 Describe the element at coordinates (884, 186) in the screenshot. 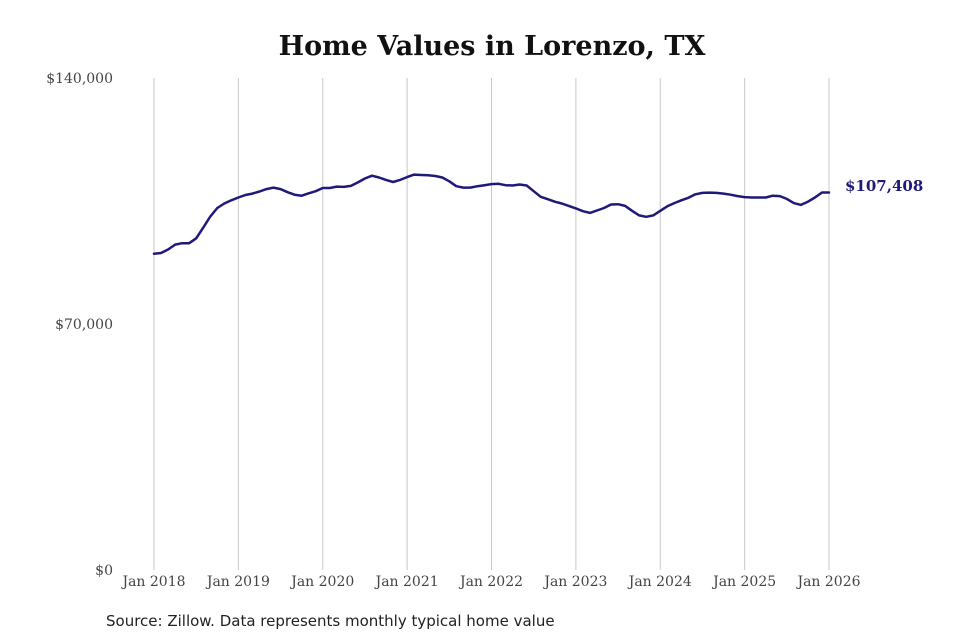

I see `last-value-label: $107,408` at that location.